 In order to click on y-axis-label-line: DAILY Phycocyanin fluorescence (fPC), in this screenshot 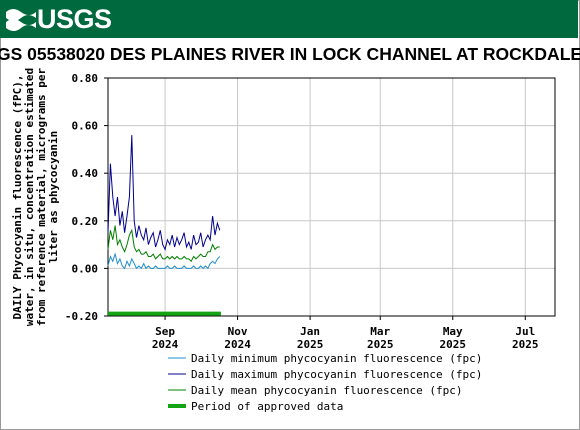, I will do `click(17, 196)`.